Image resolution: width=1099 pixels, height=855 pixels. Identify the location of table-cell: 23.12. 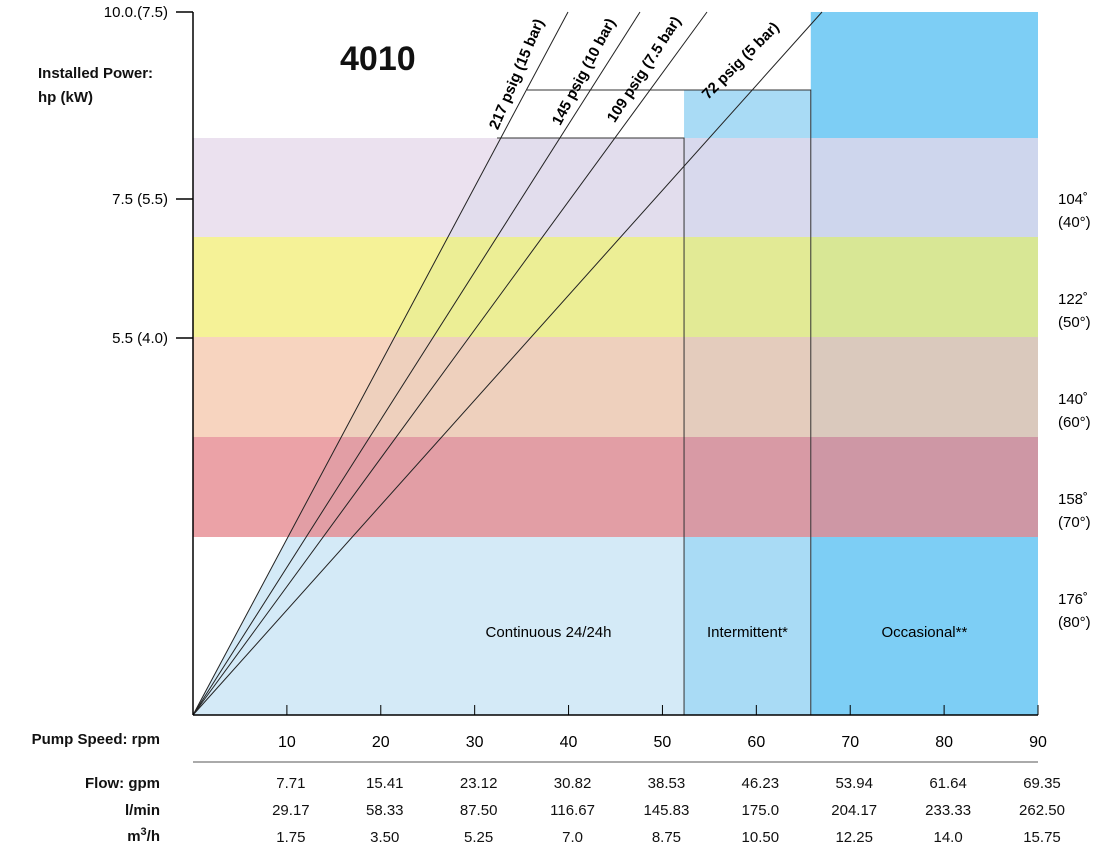
(478, 783).